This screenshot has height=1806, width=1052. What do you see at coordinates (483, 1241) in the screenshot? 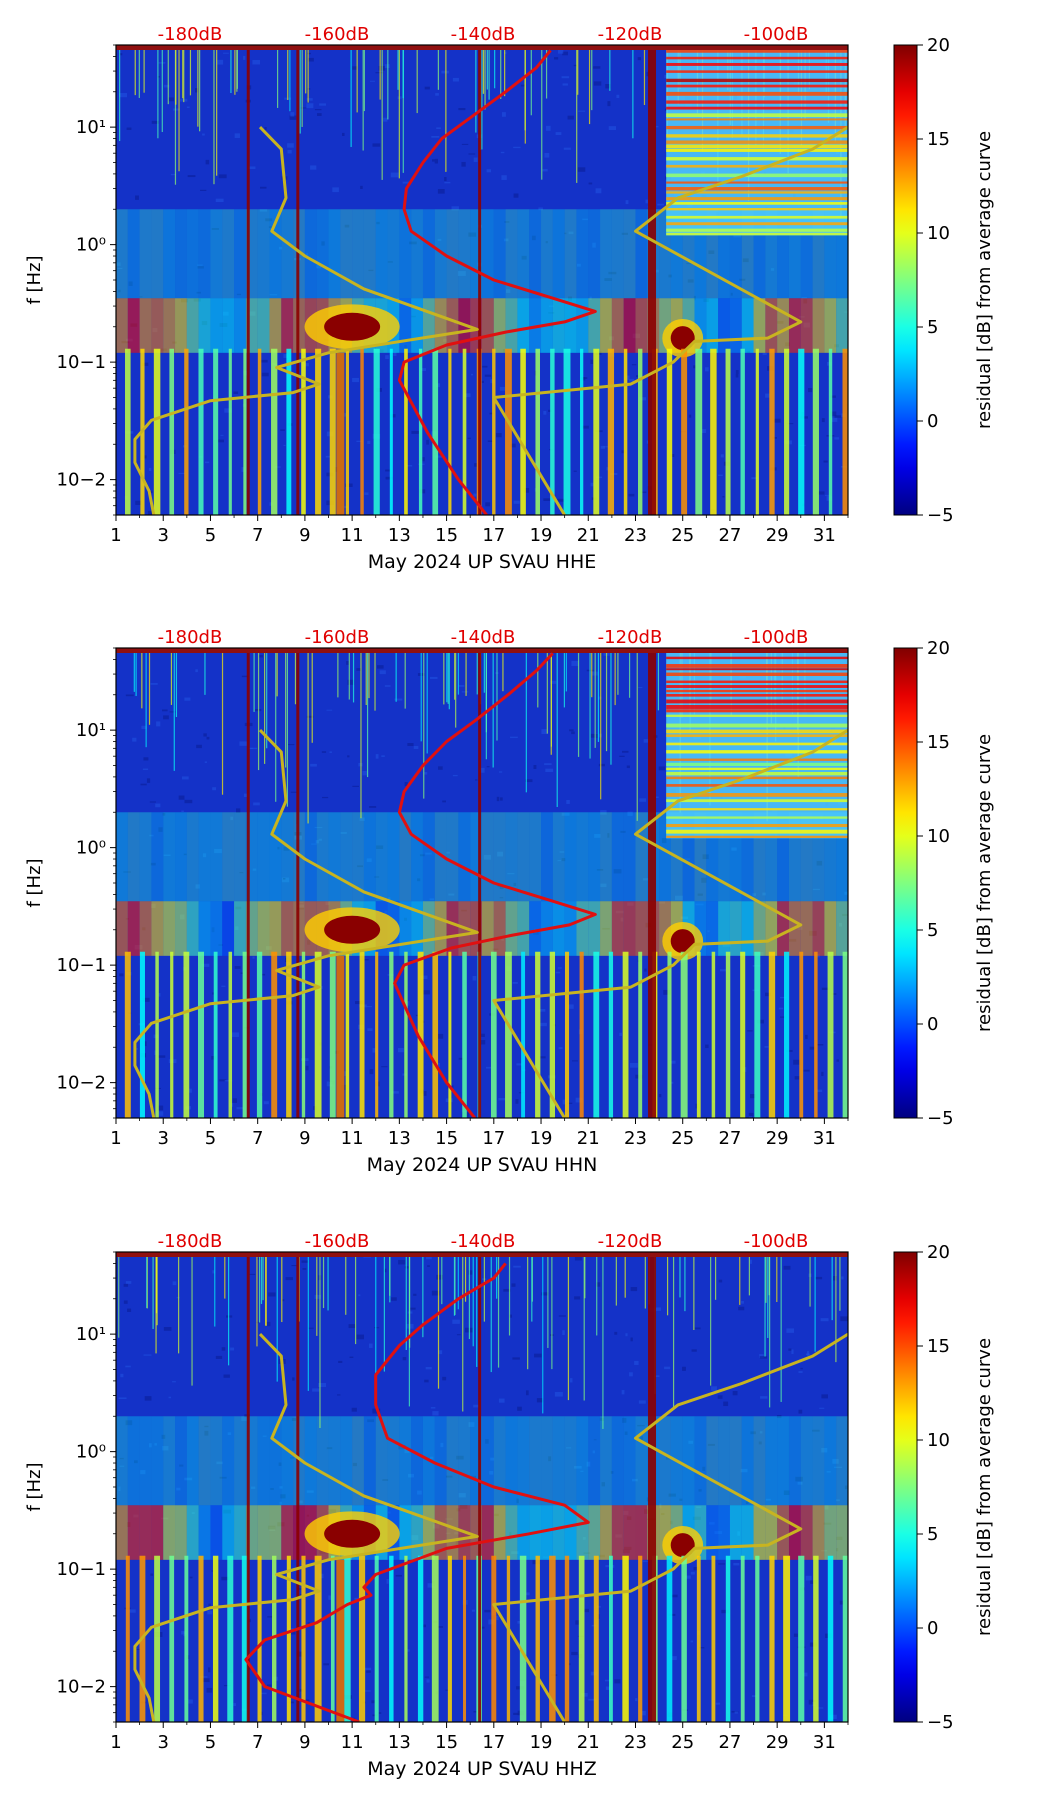
I see `top-db-label: -140dB` at bounding box center [483, 1241].